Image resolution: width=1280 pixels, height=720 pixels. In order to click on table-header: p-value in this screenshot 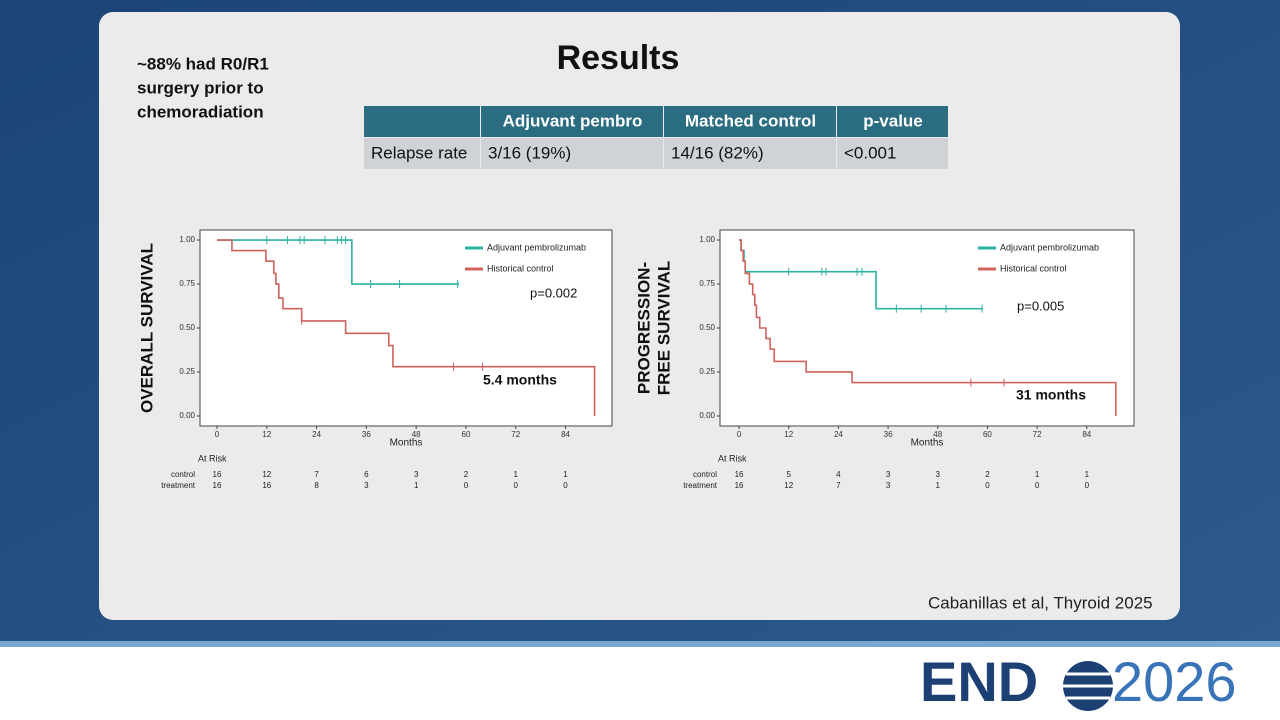, I will do `click(893, 120)`.